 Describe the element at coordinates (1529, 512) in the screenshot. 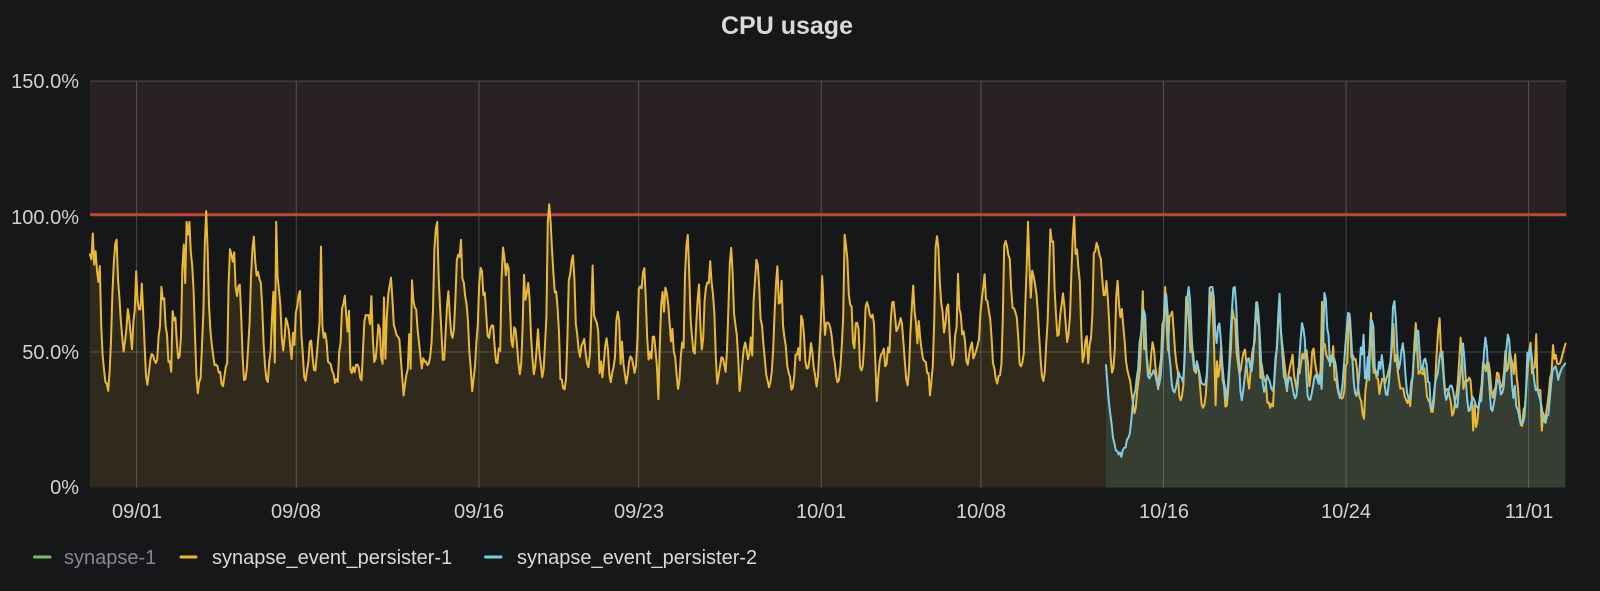

I see `svg-text: 11/01` at that location.